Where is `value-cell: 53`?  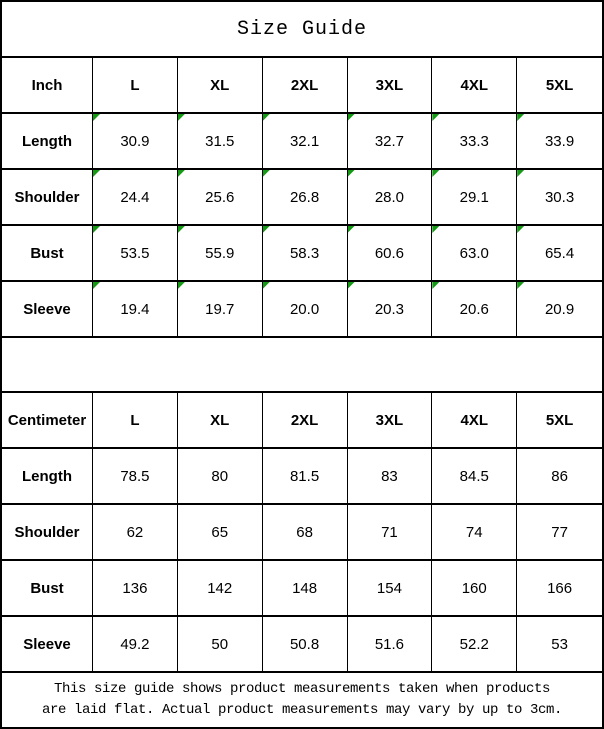
value-cell: 53 is located at coordinates (559, 645).